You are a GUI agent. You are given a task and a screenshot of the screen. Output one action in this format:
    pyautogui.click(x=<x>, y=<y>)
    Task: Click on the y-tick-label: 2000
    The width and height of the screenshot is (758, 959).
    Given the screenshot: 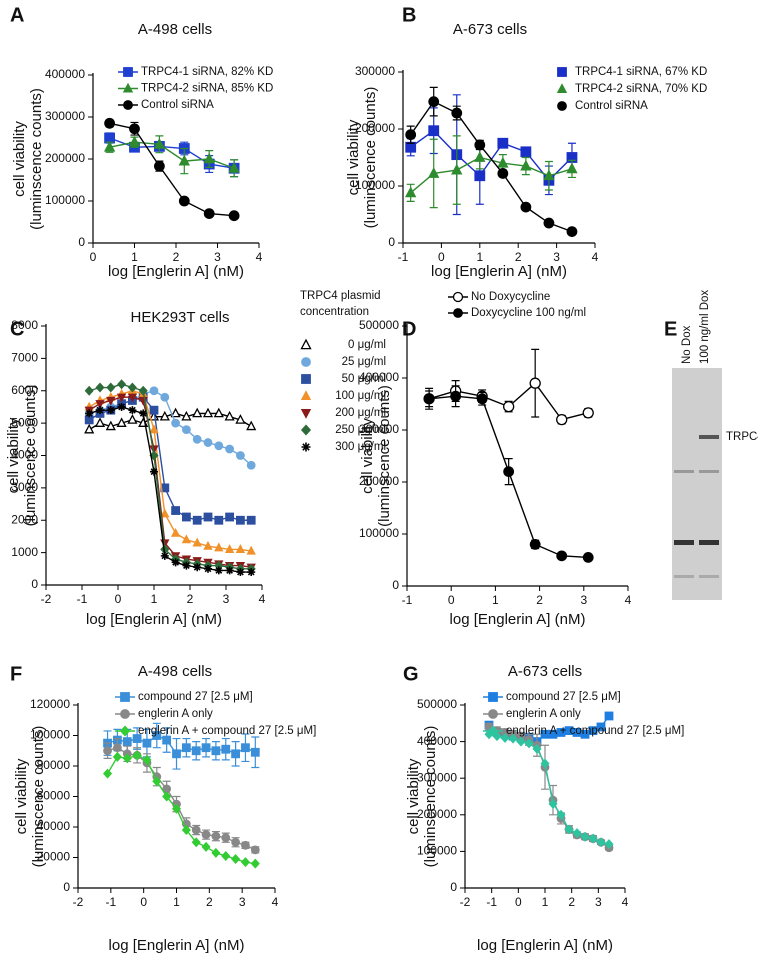 What is the action you would take?
    pyautogui.click(x=24, y=519)
    